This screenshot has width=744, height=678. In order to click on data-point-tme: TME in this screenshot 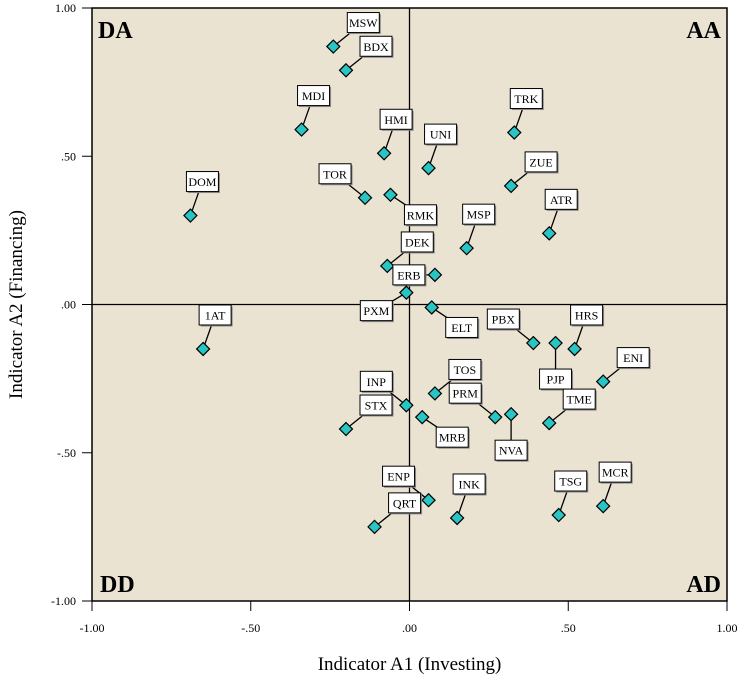, I will do `click(569, 409)`.